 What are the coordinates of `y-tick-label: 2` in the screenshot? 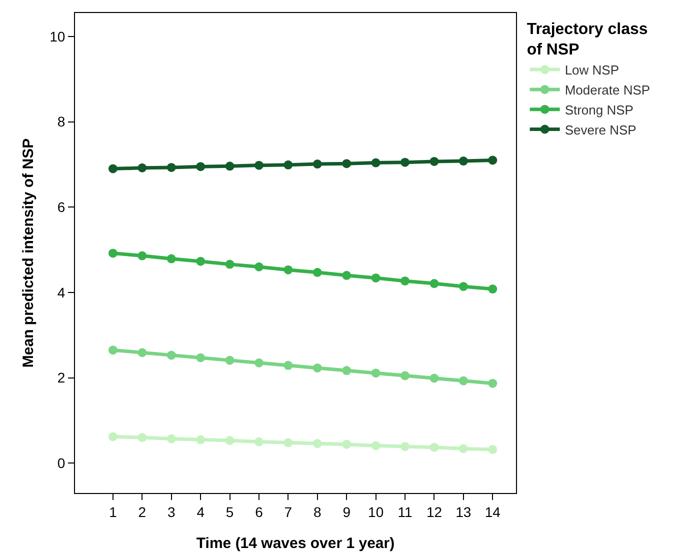 It's located at (61, 378).